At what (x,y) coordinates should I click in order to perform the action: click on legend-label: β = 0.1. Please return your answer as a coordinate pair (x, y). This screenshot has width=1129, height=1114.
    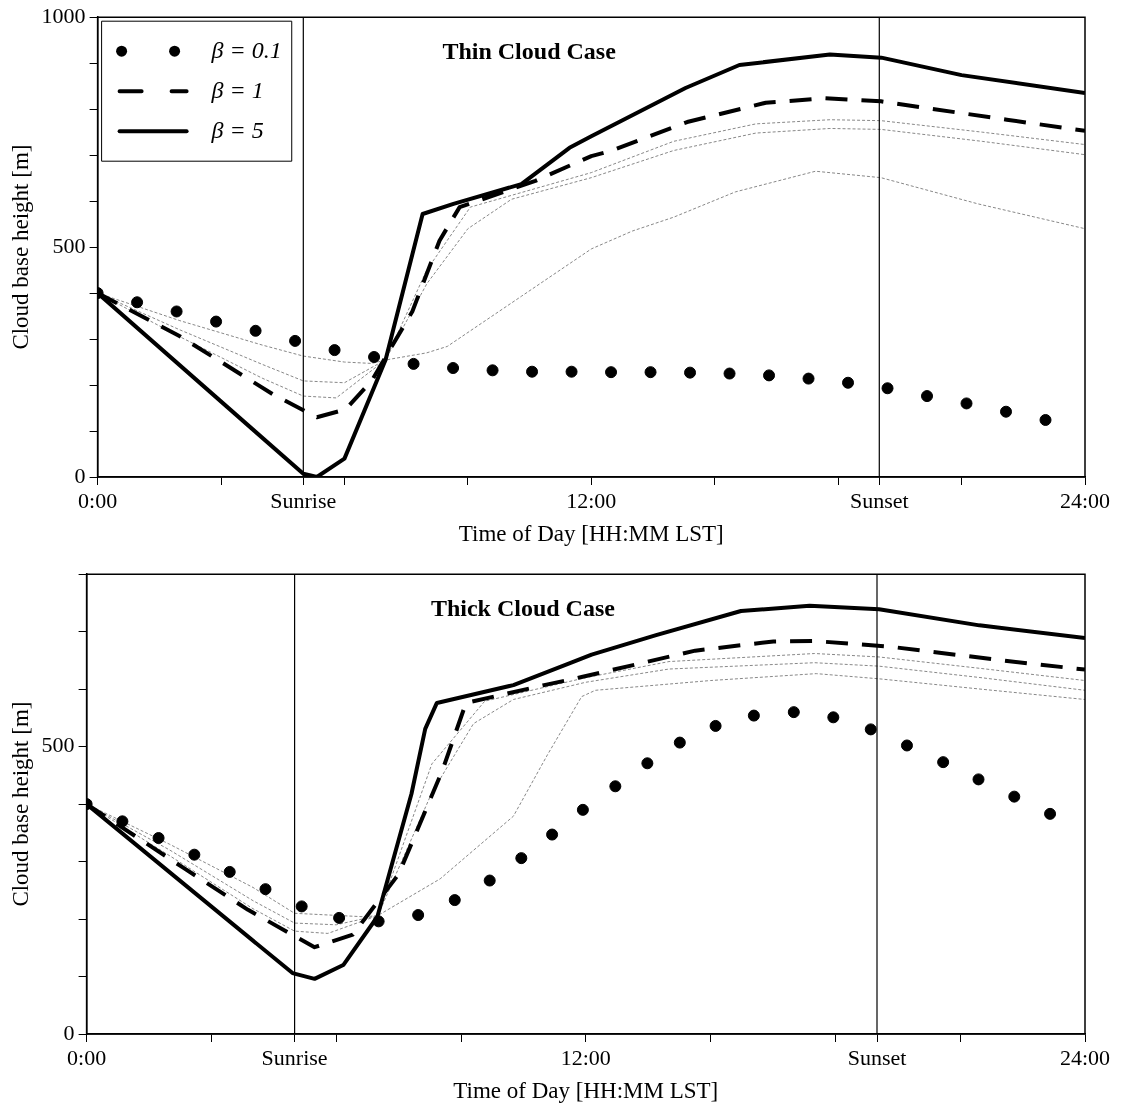
    Looking at the image, I should click on (246, 49).